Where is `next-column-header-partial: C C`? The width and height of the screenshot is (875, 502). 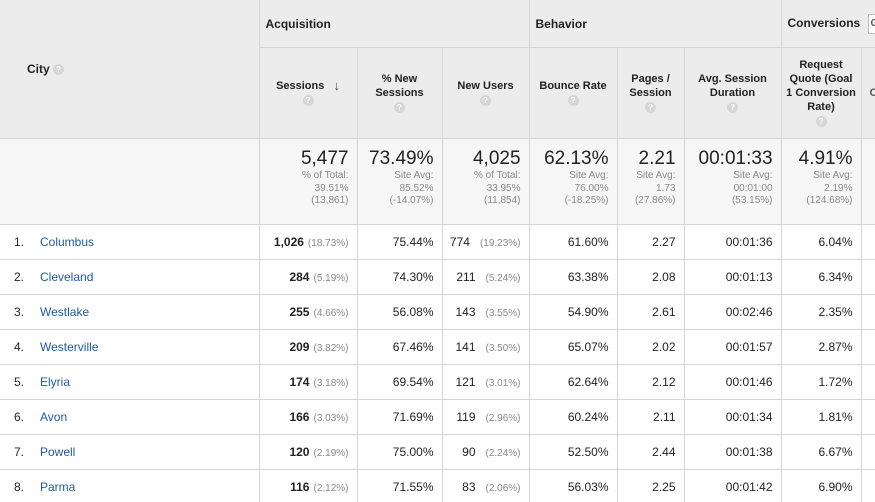
next-column-header-partial: C C is located at coordinates (868, 93).